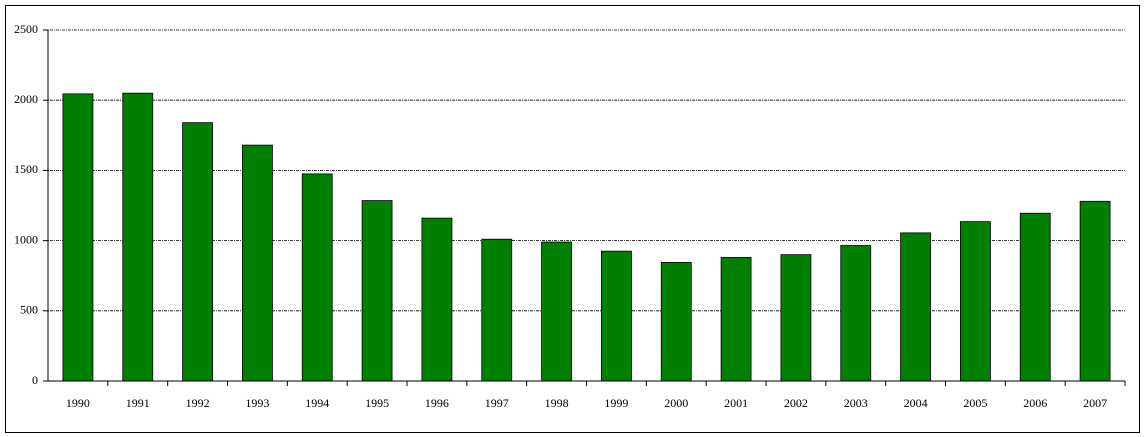  What do you see at coordinates (1035, 403) in the screenshot?
I see `x-tick-label: 2006` at bounding box center [1035, 403].